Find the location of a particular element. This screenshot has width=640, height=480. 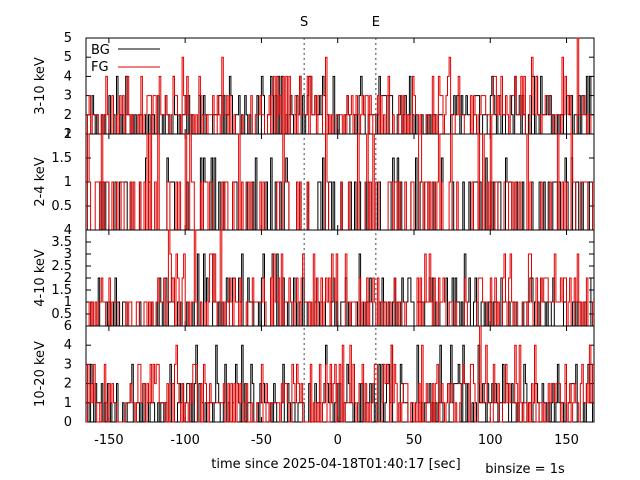

y-tick-label: 0 is located at coordinates (68, 422).